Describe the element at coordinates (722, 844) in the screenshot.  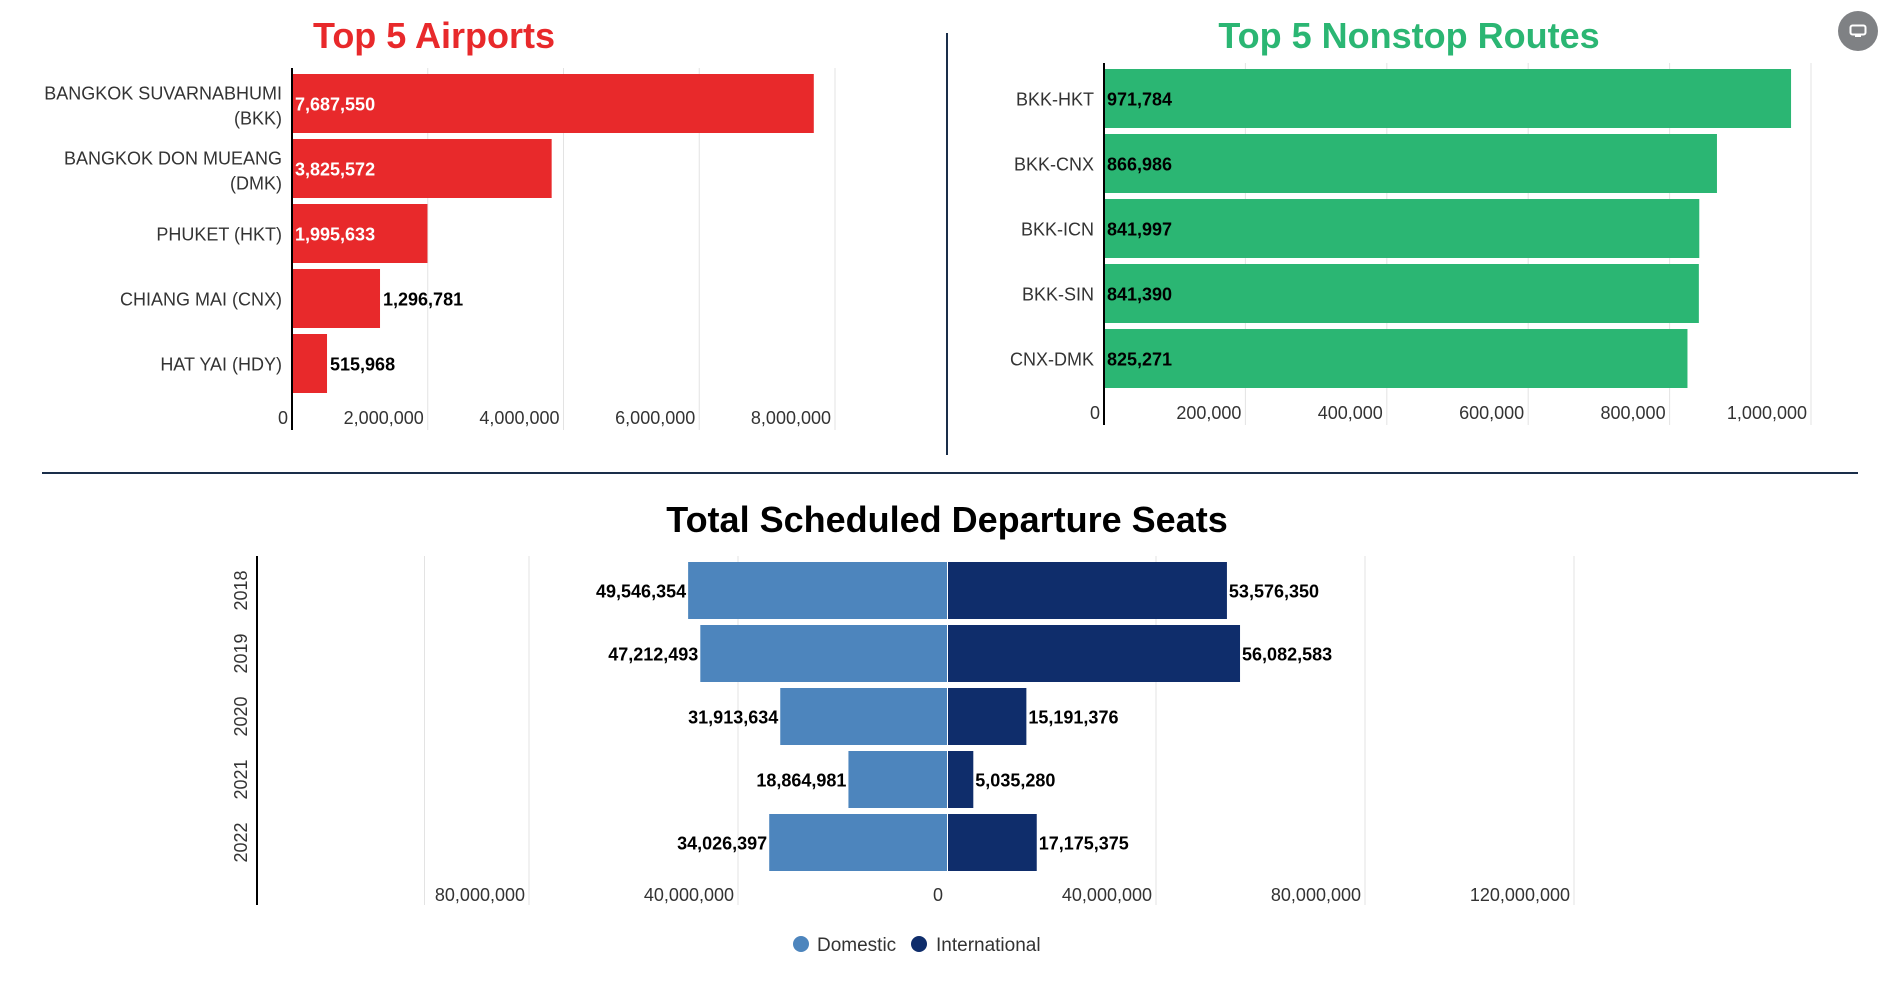
I see `data-label-domestic: 34,026,397` at that location.